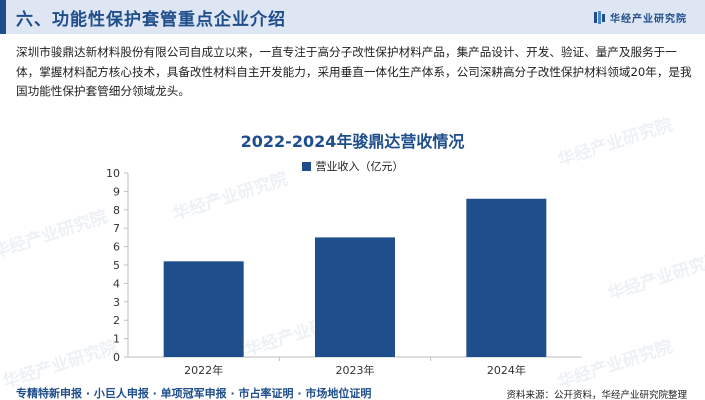  Describe the element at coordinates (116, 247) in the screenshot. I see `y-tick-label: 6` at that location.